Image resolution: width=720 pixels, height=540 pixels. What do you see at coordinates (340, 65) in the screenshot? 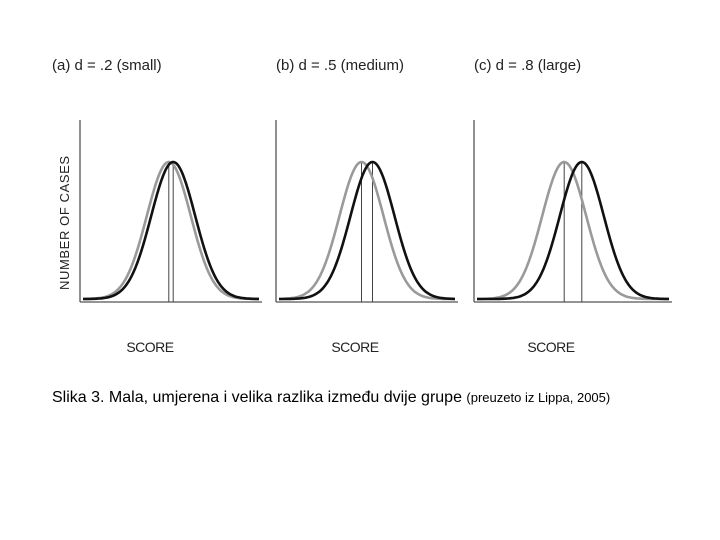
I see `panel-title: (b) d = .5 (medium)` at bounding box center [340, 65].